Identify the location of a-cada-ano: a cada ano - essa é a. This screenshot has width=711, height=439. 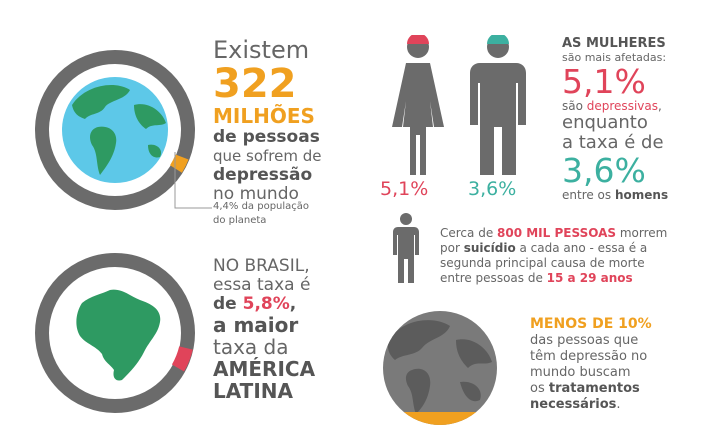
(581, 248).